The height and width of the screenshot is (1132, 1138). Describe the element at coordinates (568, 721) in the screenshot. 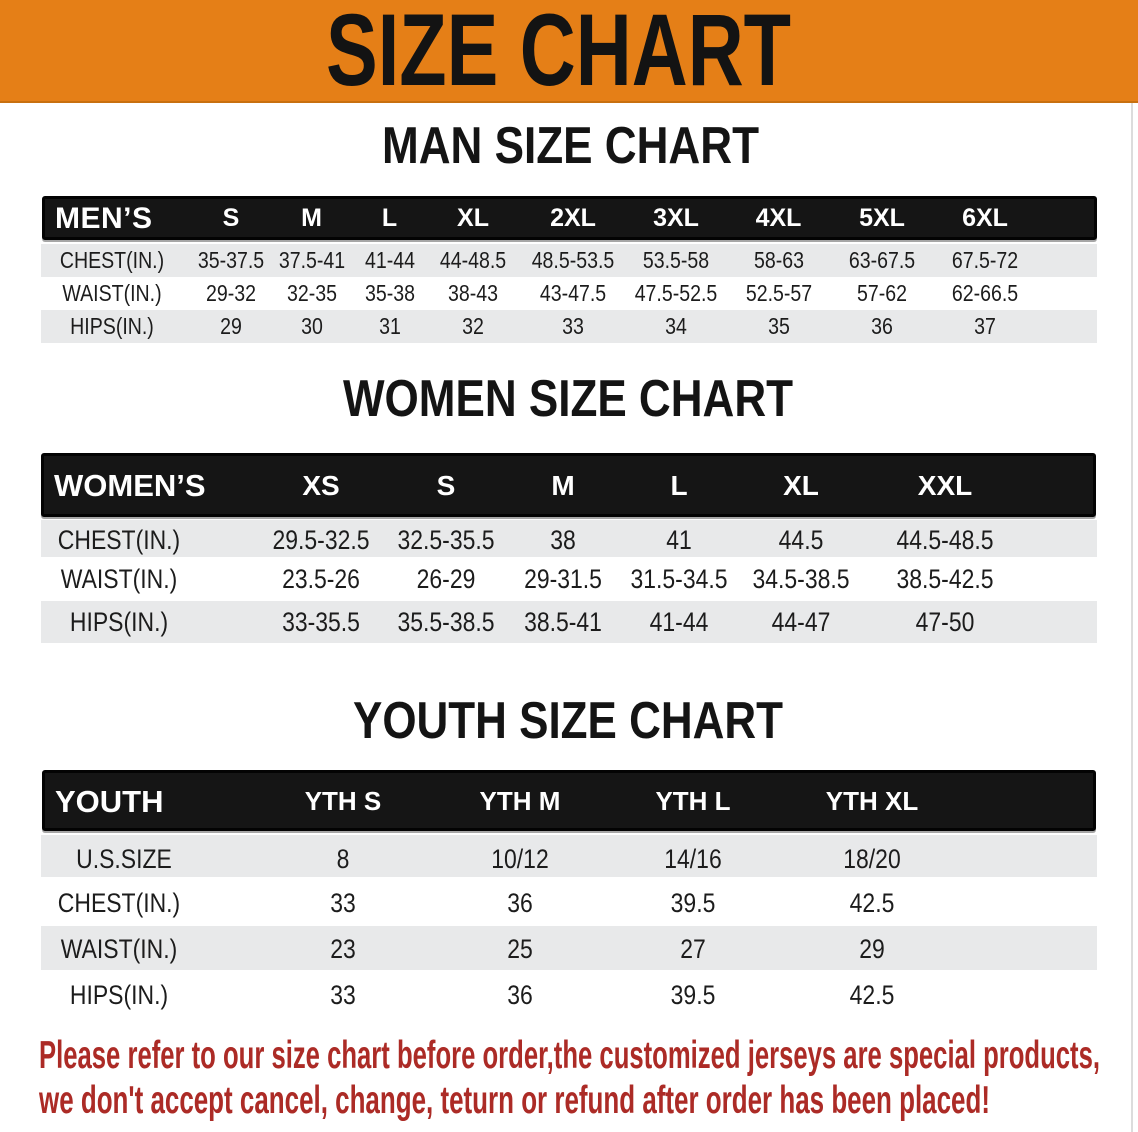

I see `svg-text: YOUTH SIZE CHART` at that location.